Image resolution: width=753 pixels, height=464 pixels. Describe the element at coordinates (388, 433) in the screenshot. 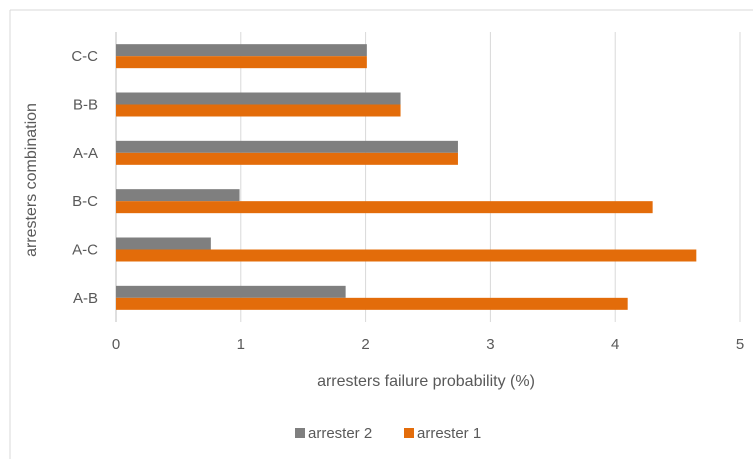

I see `legend: arrester 2 arrester 1` at that location.